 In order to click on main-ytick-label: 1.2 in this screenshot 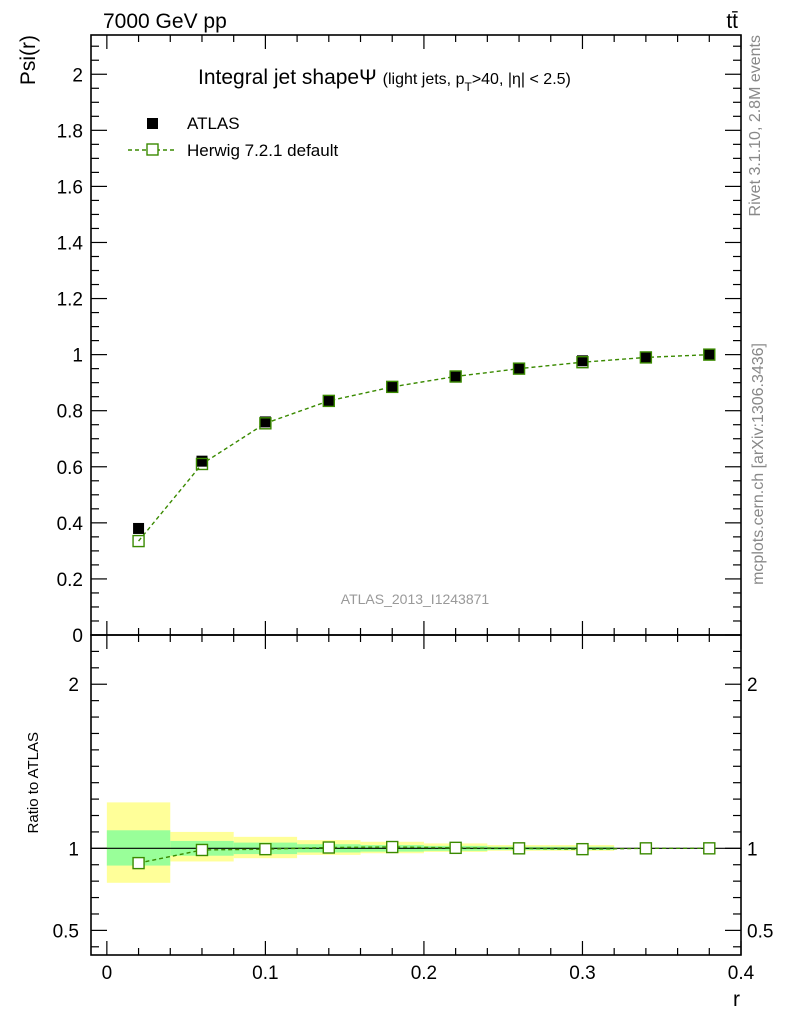, I will do `click(70, 300)`.